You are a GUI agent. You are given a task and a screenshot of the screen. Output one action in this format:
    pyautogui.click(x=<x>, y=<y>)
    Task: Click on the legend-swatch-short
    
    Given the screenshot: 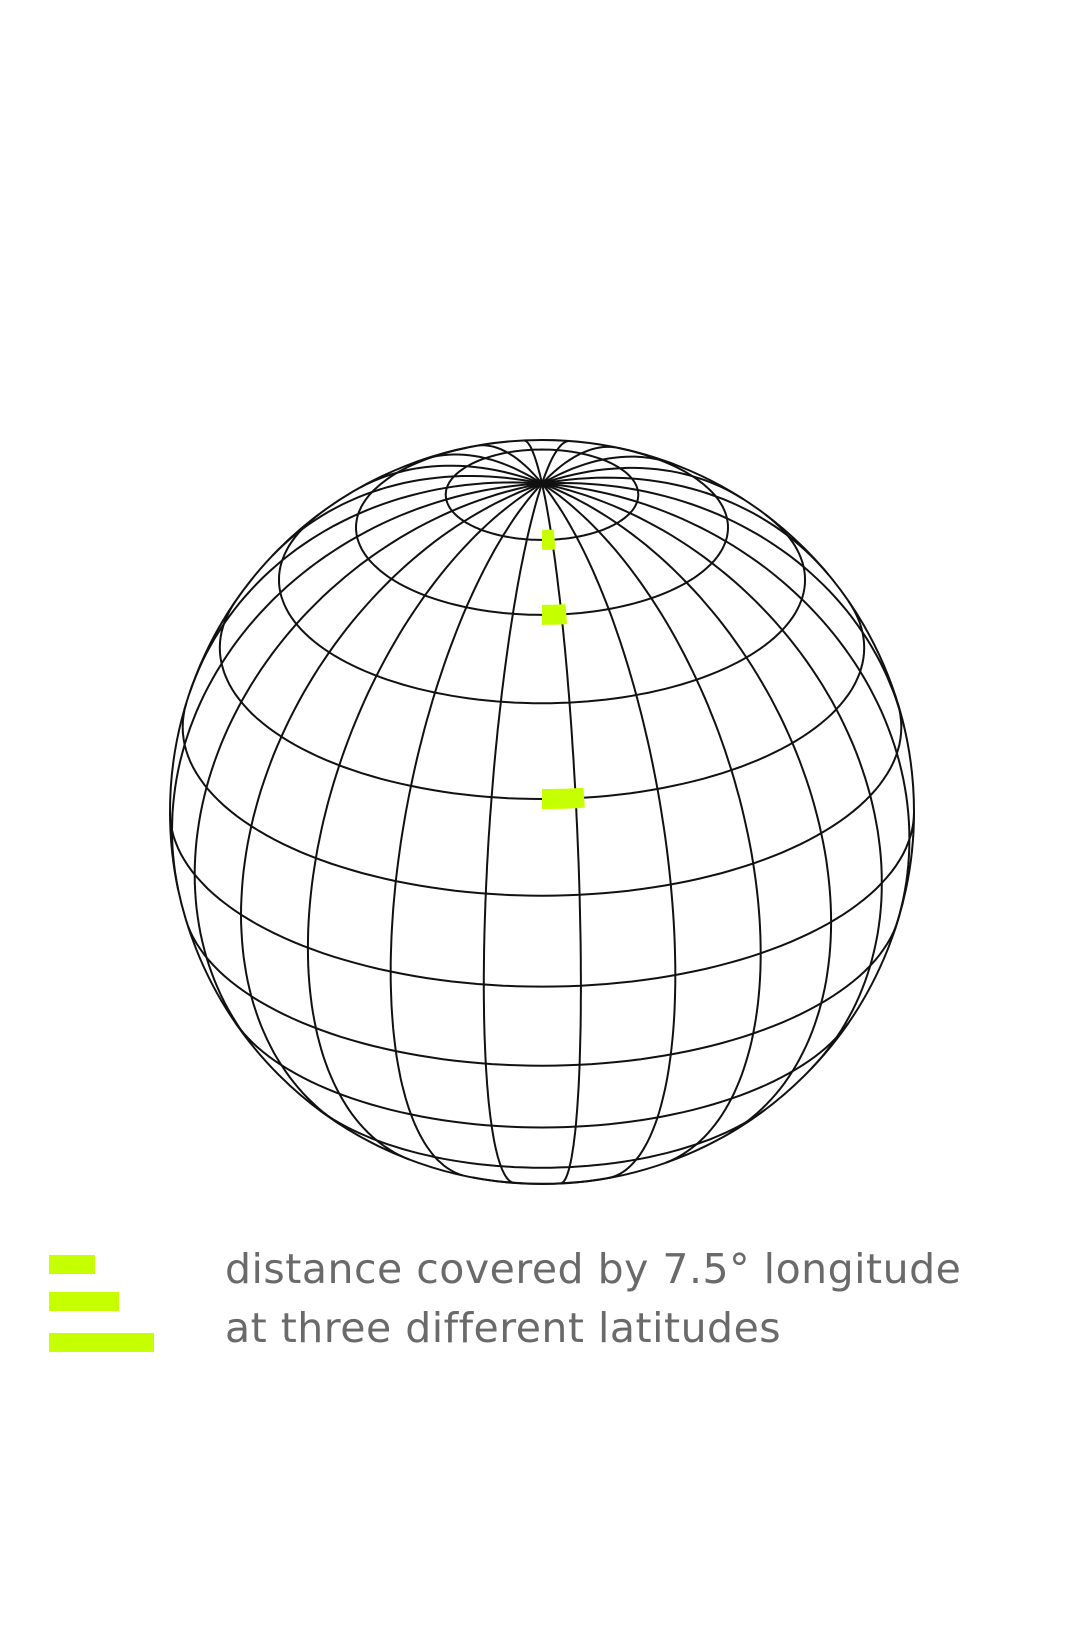 What is the action you would take?
    pyautogui.click(x=72, y=1264)
    